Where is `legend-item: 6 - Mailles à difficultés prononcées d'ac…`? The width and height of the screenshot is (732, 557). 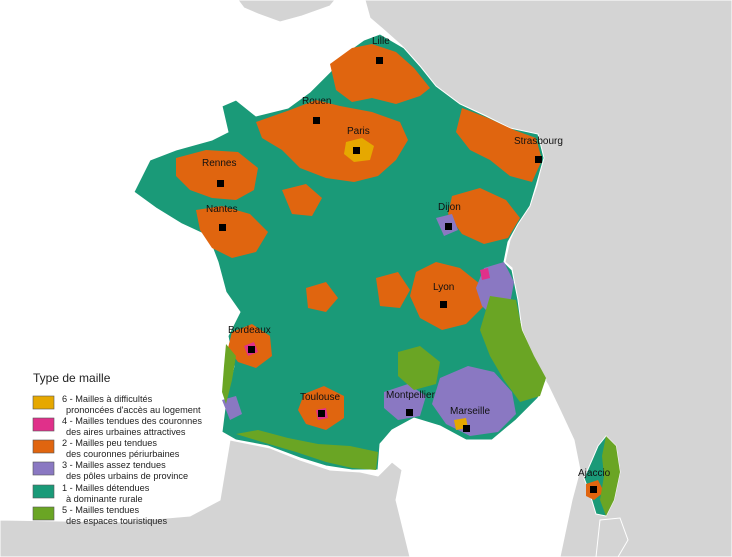
legend-item: 6 - Mailles à difficultés prononcées d'ac… is located at coordinates (116, 404).